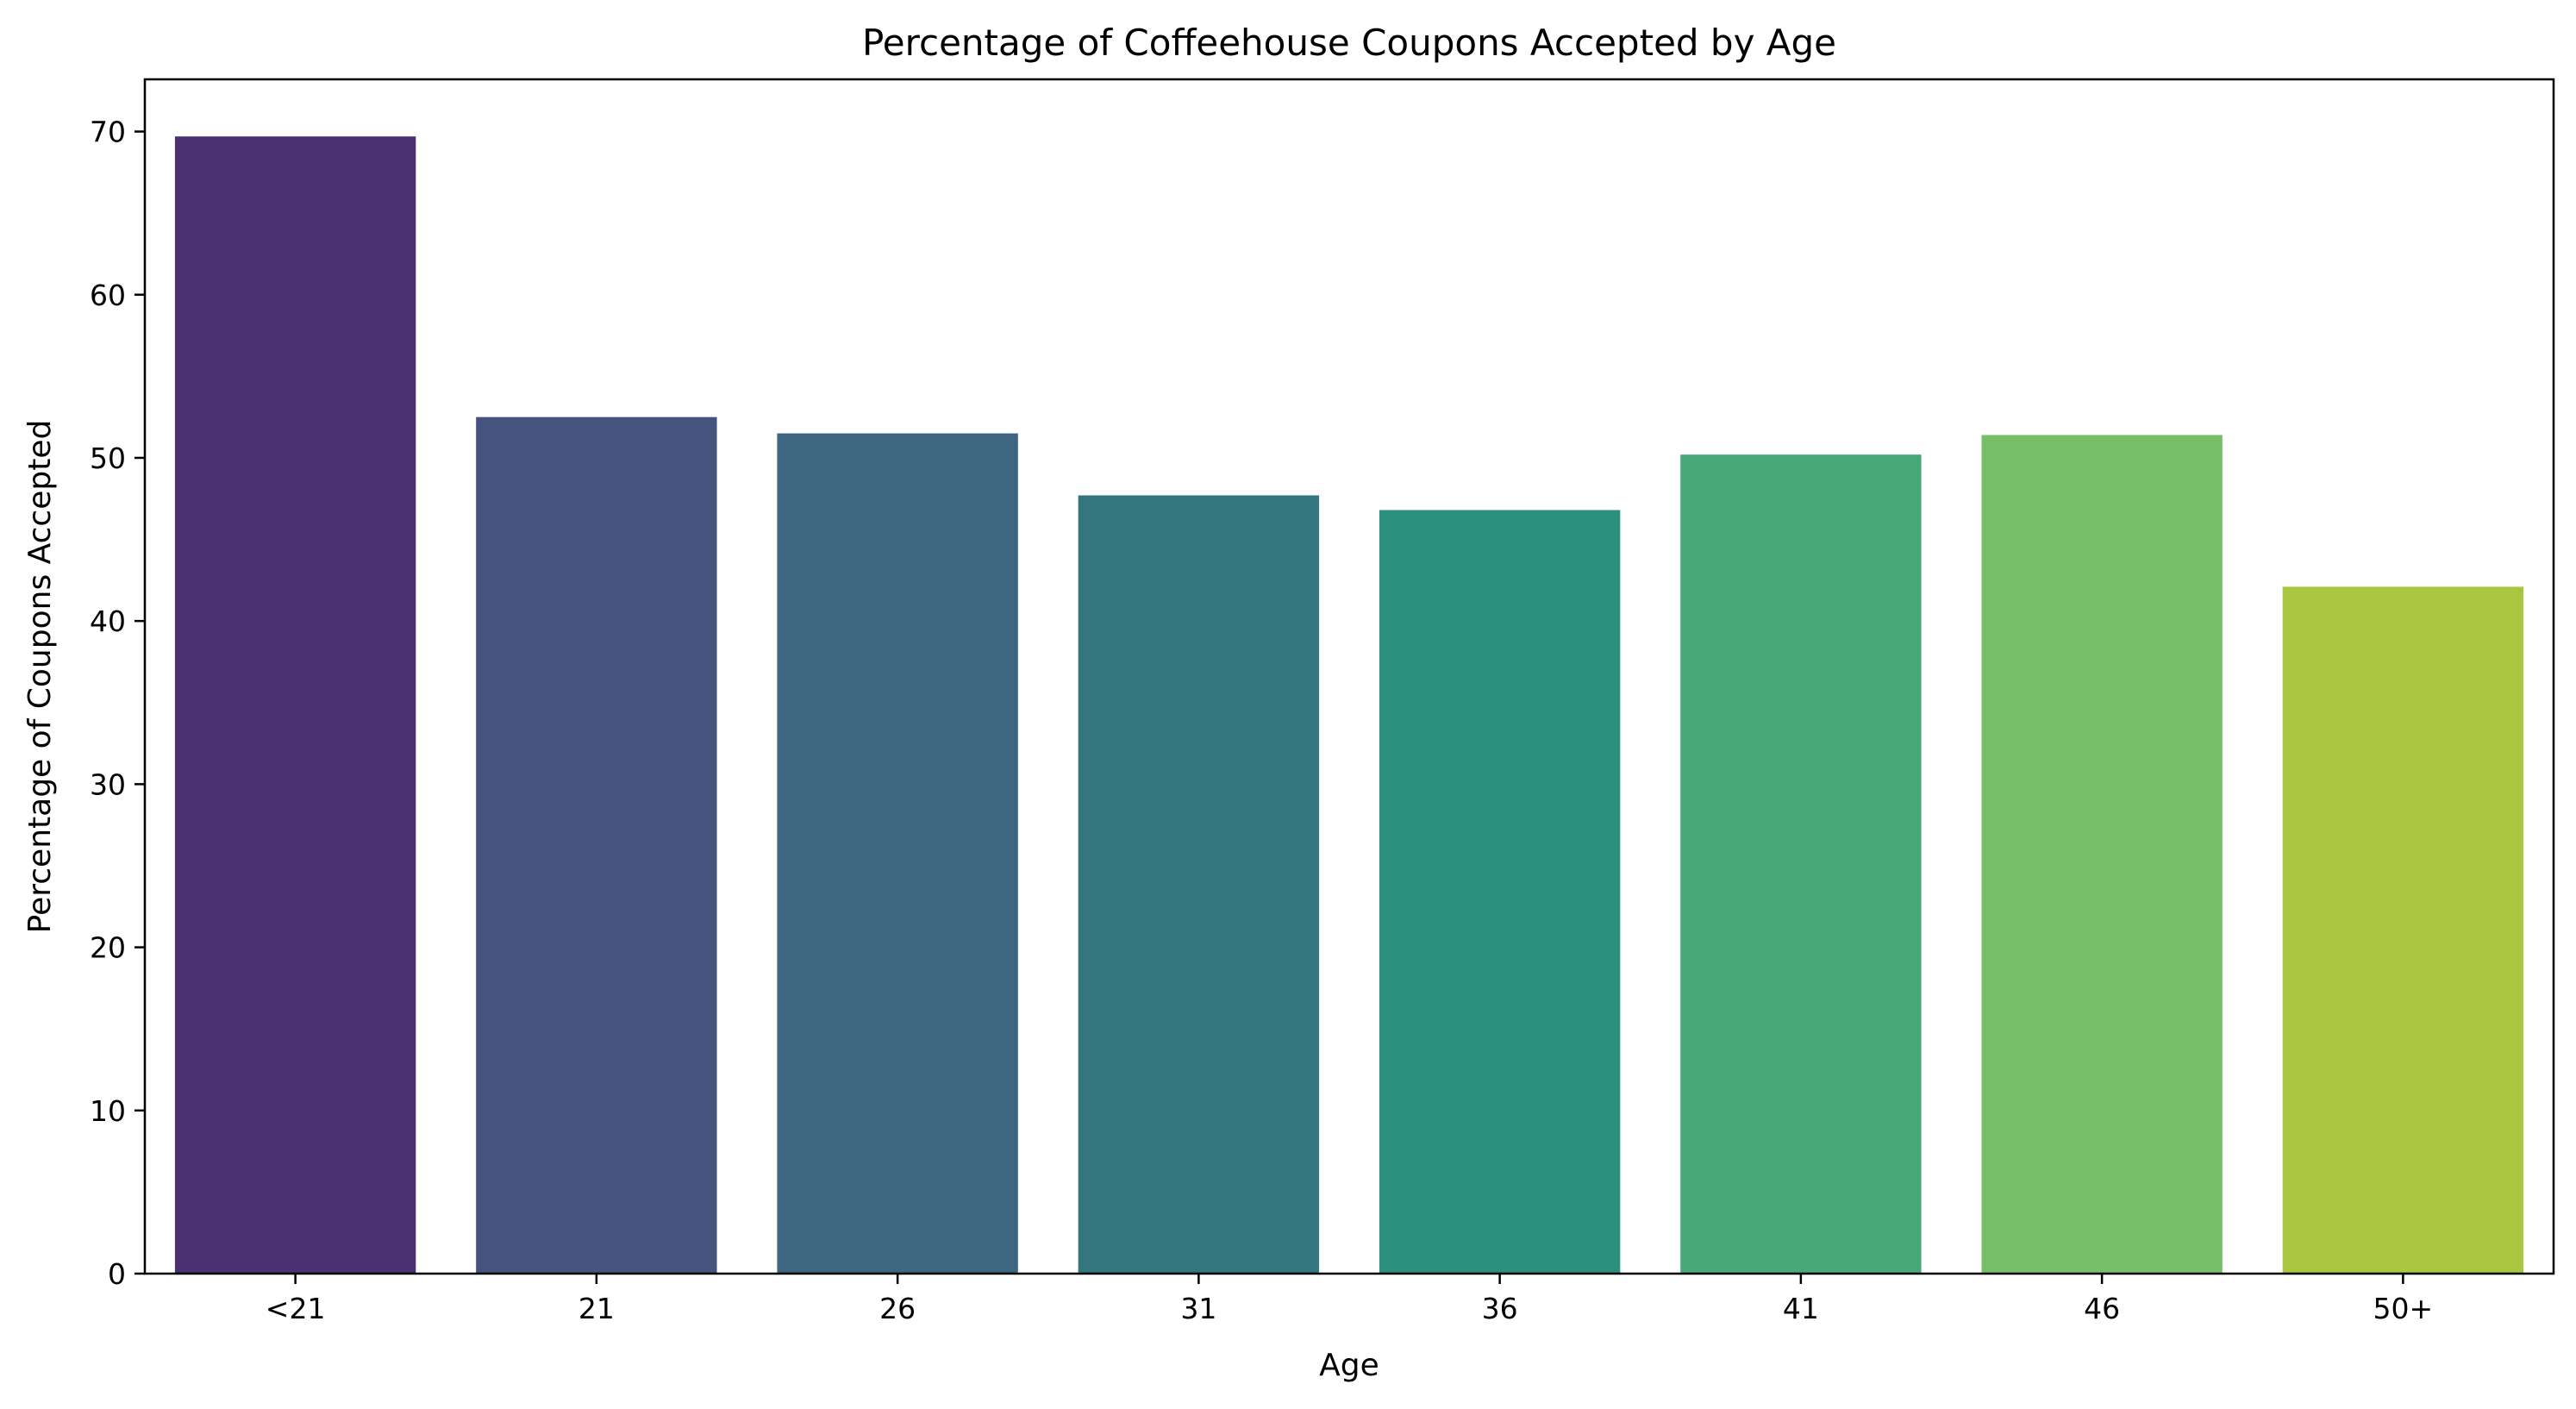 The height and width of the screenshot is (1409, 2576). I want to click on x-tick-label: 46, so click(2102, 1308).